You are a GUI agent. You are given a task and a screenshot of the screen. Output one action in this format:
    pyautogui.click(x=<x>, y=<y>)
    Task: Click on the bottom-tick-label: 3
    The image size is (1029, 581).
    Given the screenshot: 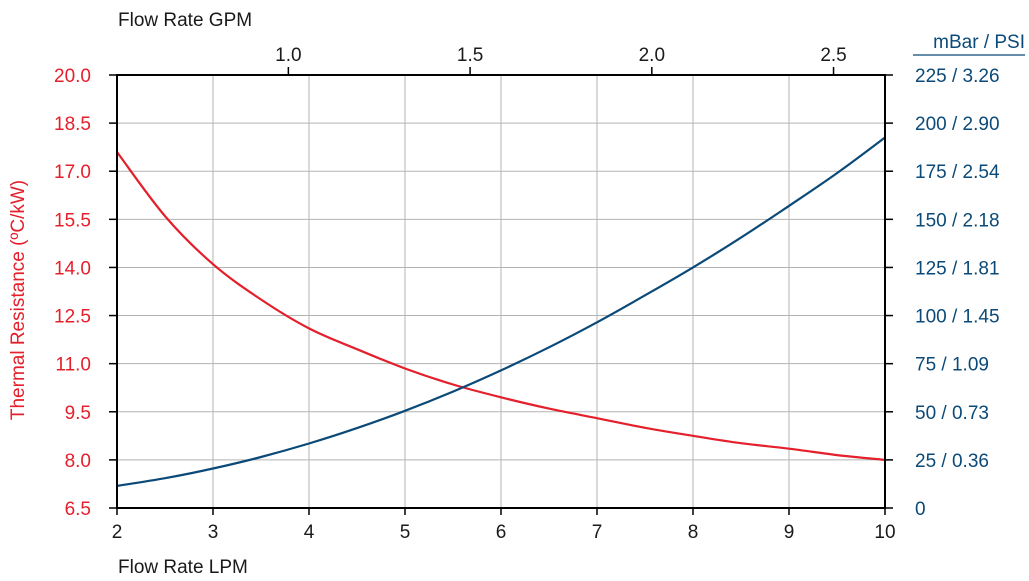 What is the action you would take?
    pyautogui.click(x=213, y=532)
    